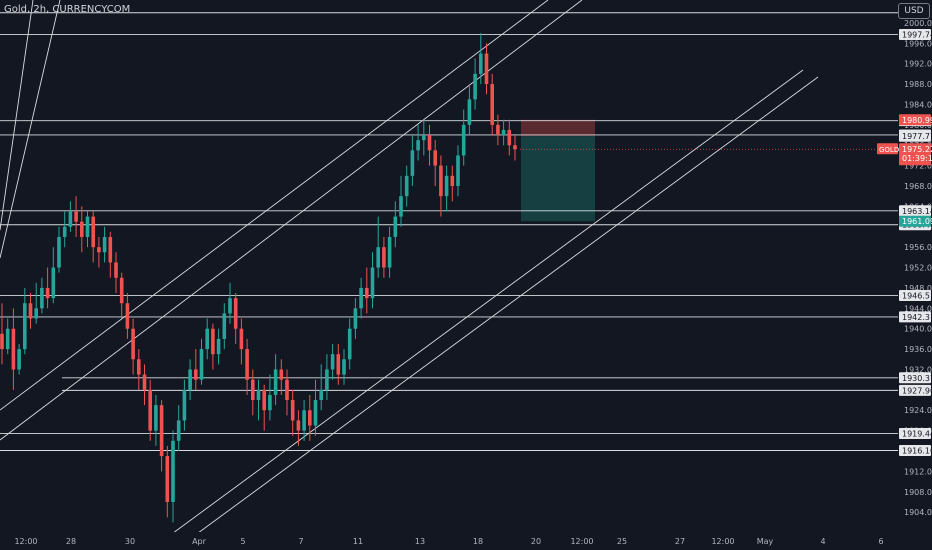 The image size is (932, 550). What do you see at coordinates (130, 541) in the screenshot?
I see `time-tick-label: 30` at bounding box center [130, 541].